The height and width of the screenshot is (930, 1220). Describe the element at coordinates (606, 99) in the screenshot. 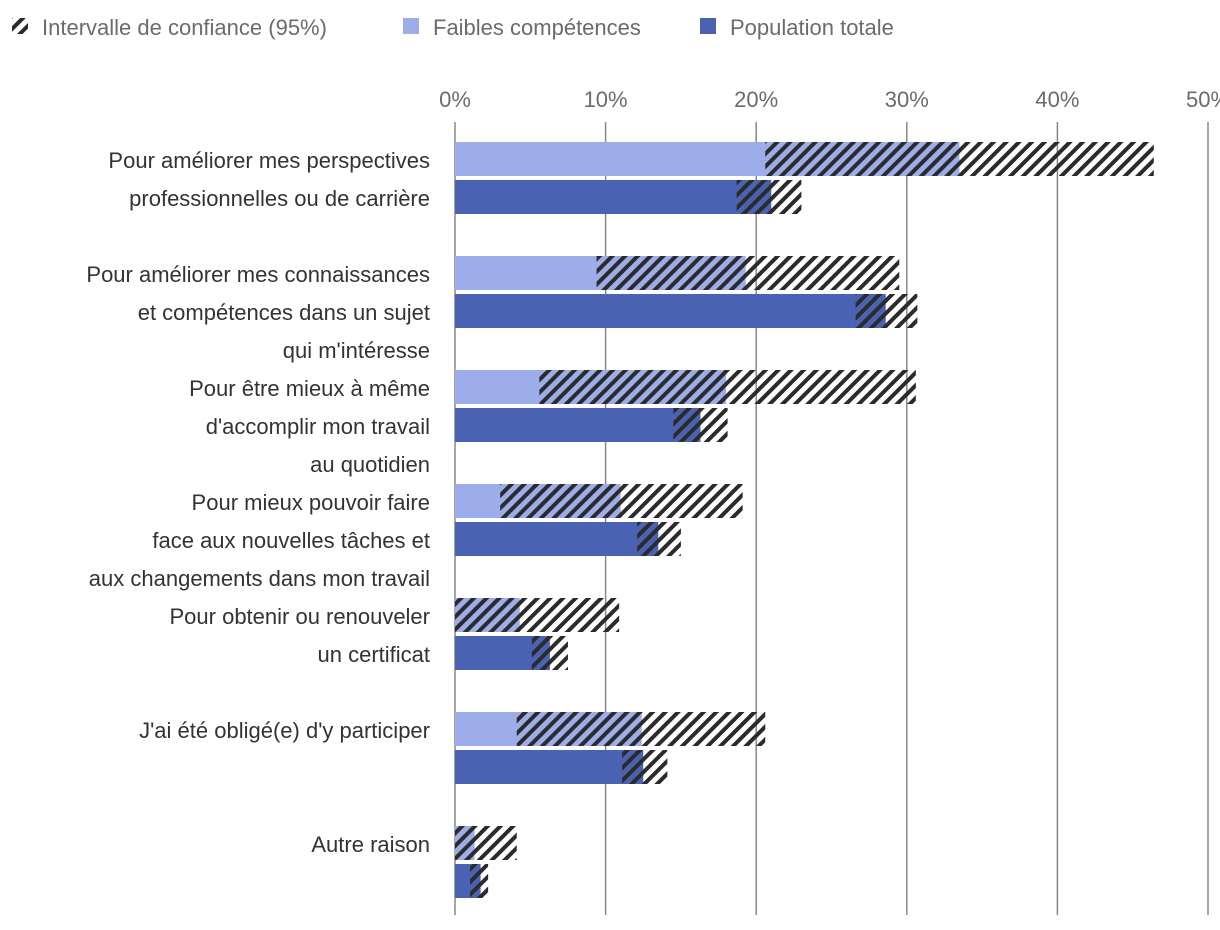

I see `x-tick-label: 10%` at that location.